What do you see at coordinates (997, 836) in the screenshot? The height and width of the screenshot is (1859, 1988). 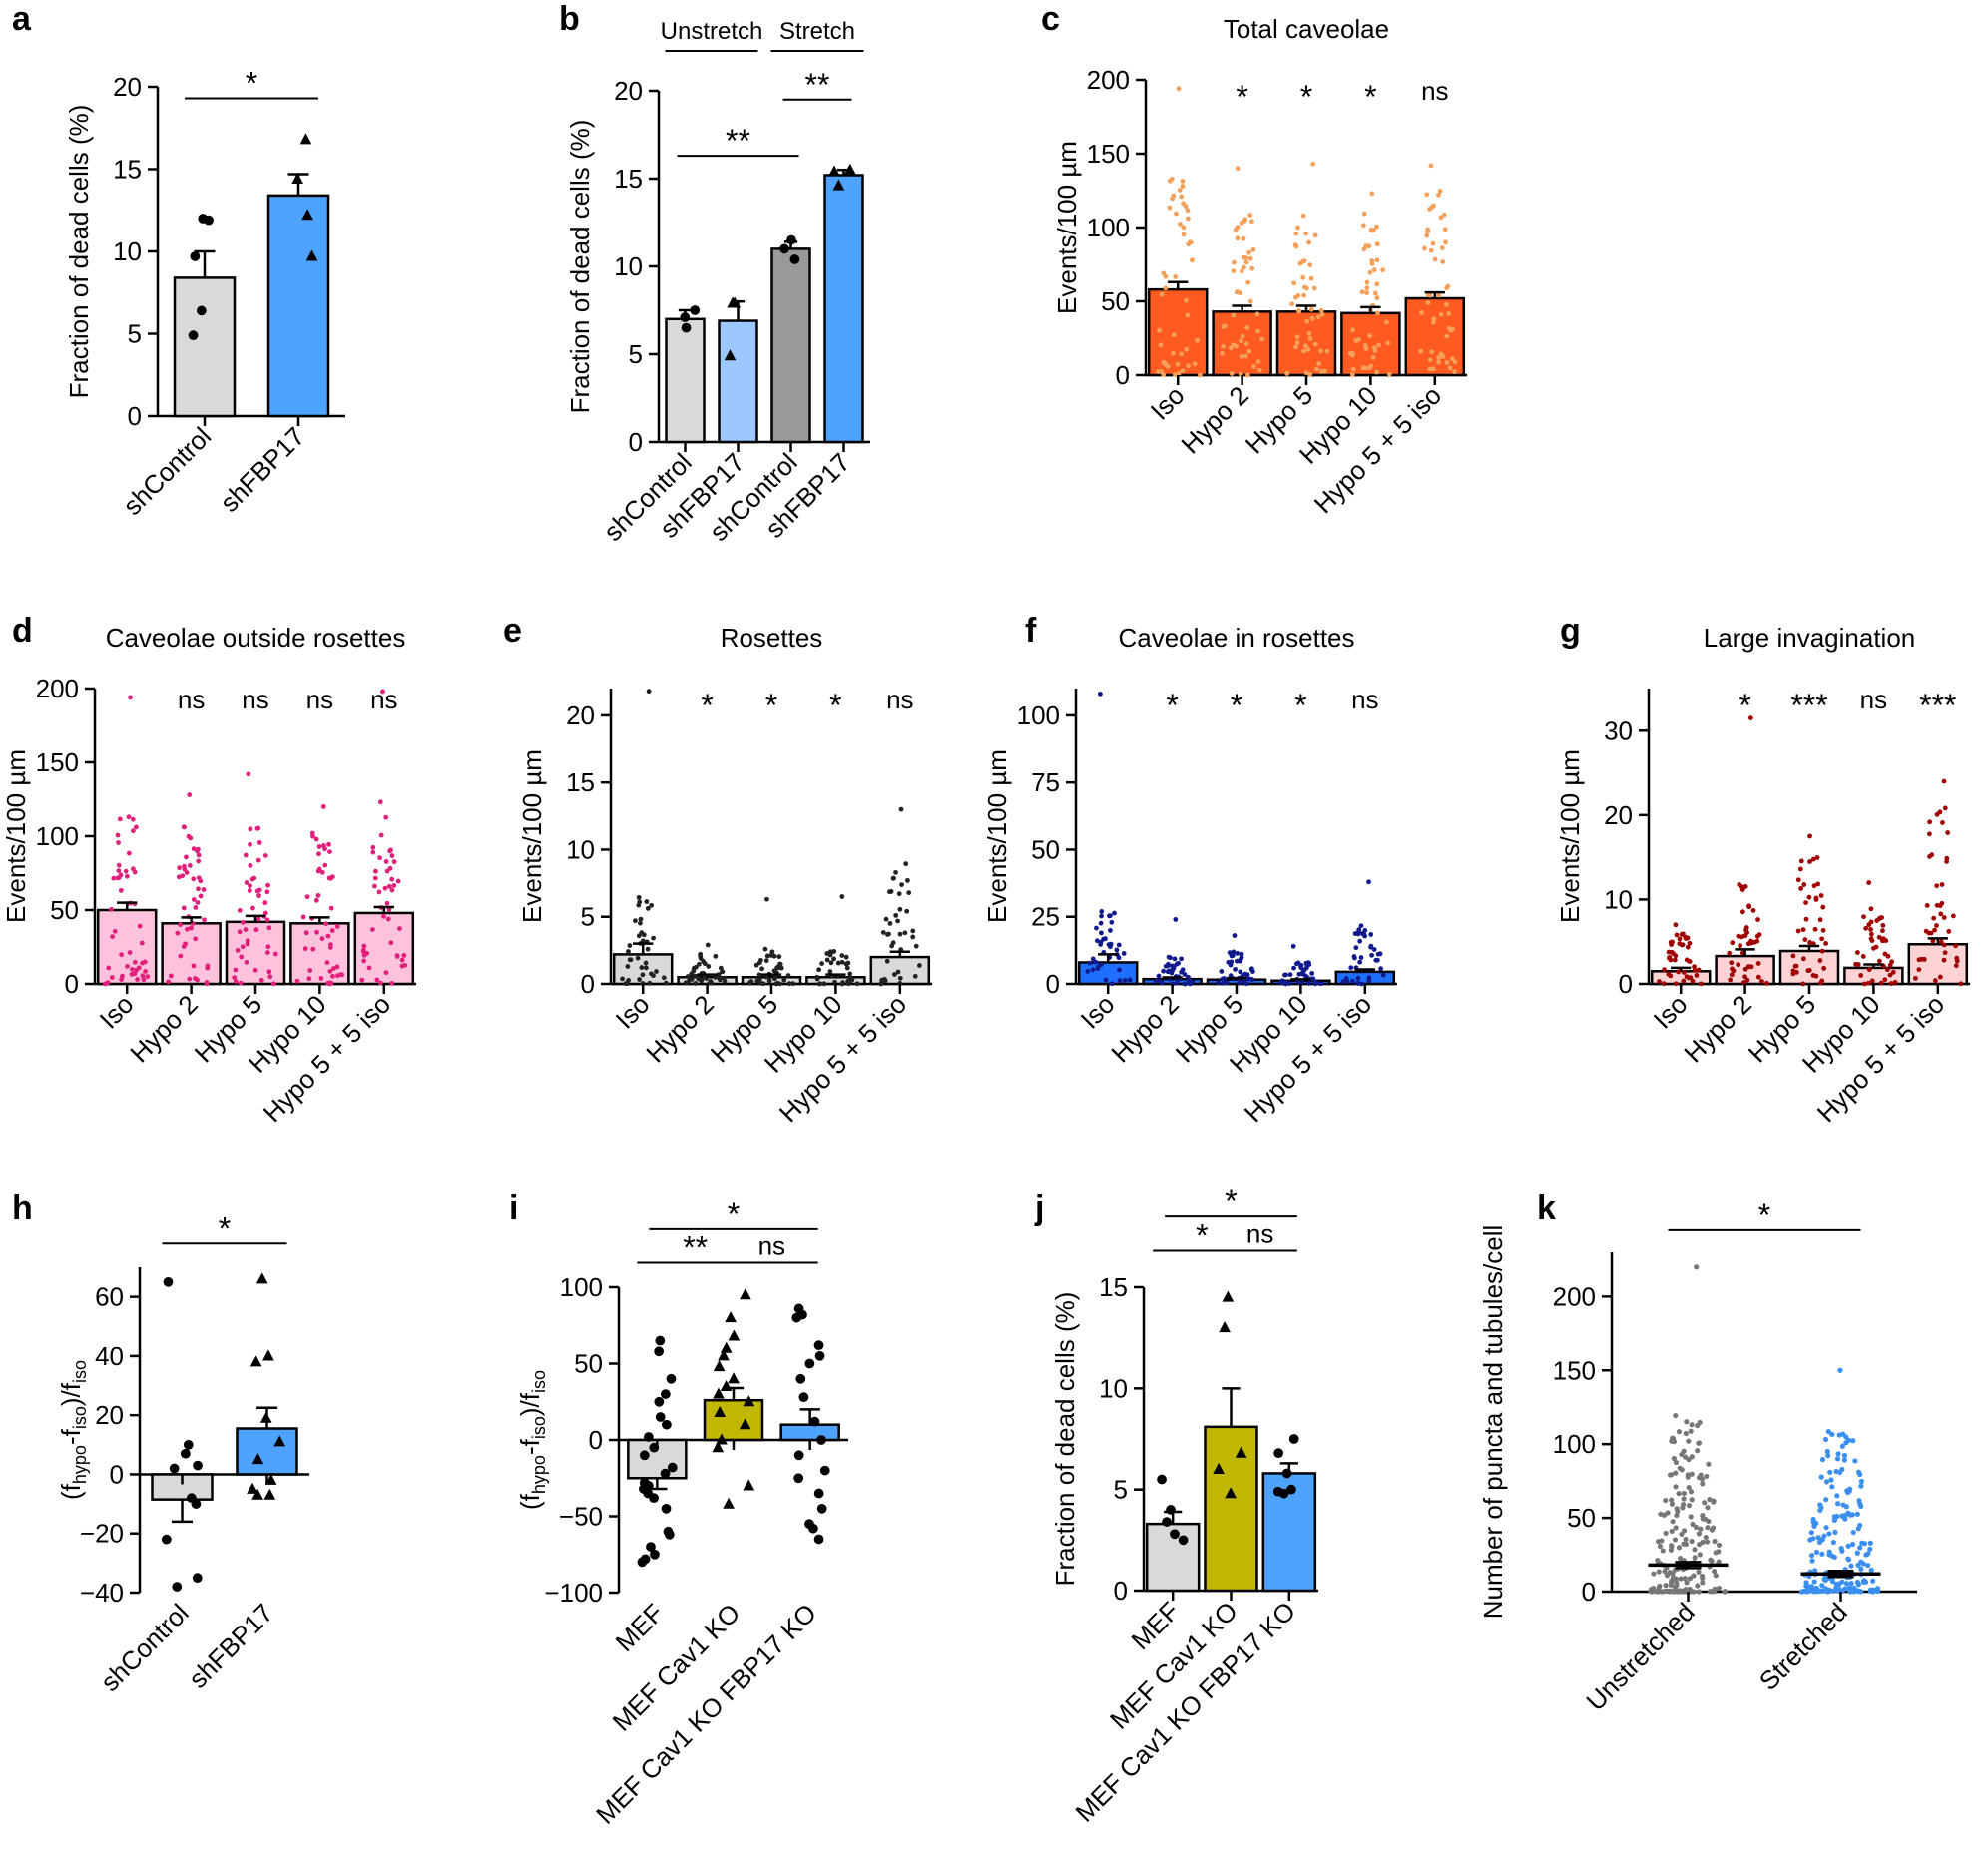 I see `y-axis-label-f: Events/100 µm` at bounding box center [997, 836].